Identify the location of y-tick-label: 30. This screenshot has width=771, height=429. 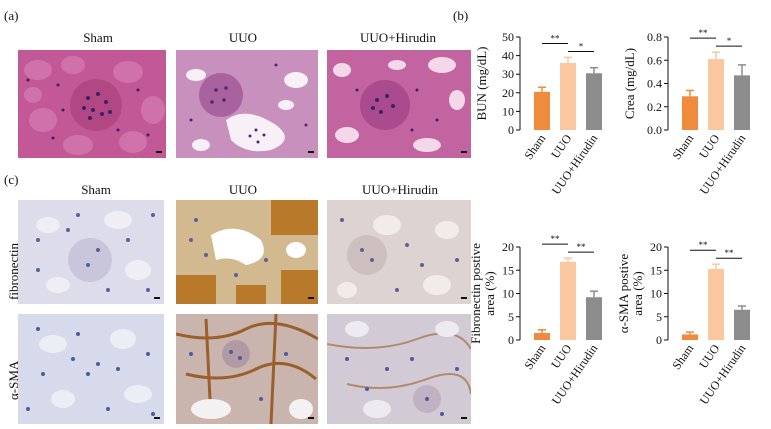
(508, 74).